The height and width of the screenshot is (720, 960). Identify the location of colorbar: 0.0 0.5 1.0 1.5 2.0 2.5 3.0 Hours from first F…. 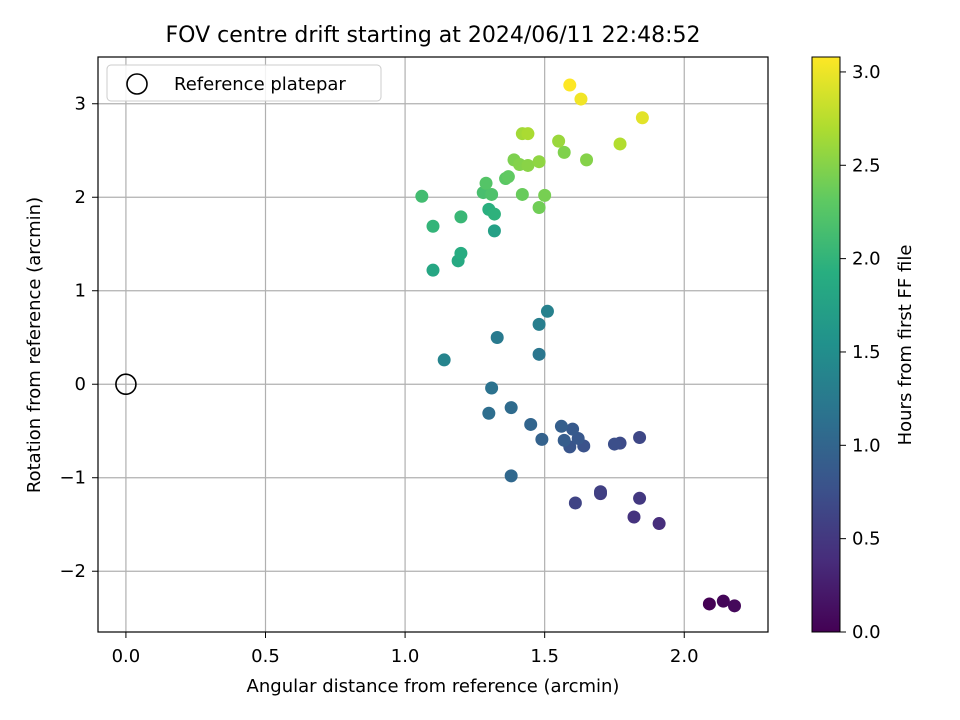
(863, 349).